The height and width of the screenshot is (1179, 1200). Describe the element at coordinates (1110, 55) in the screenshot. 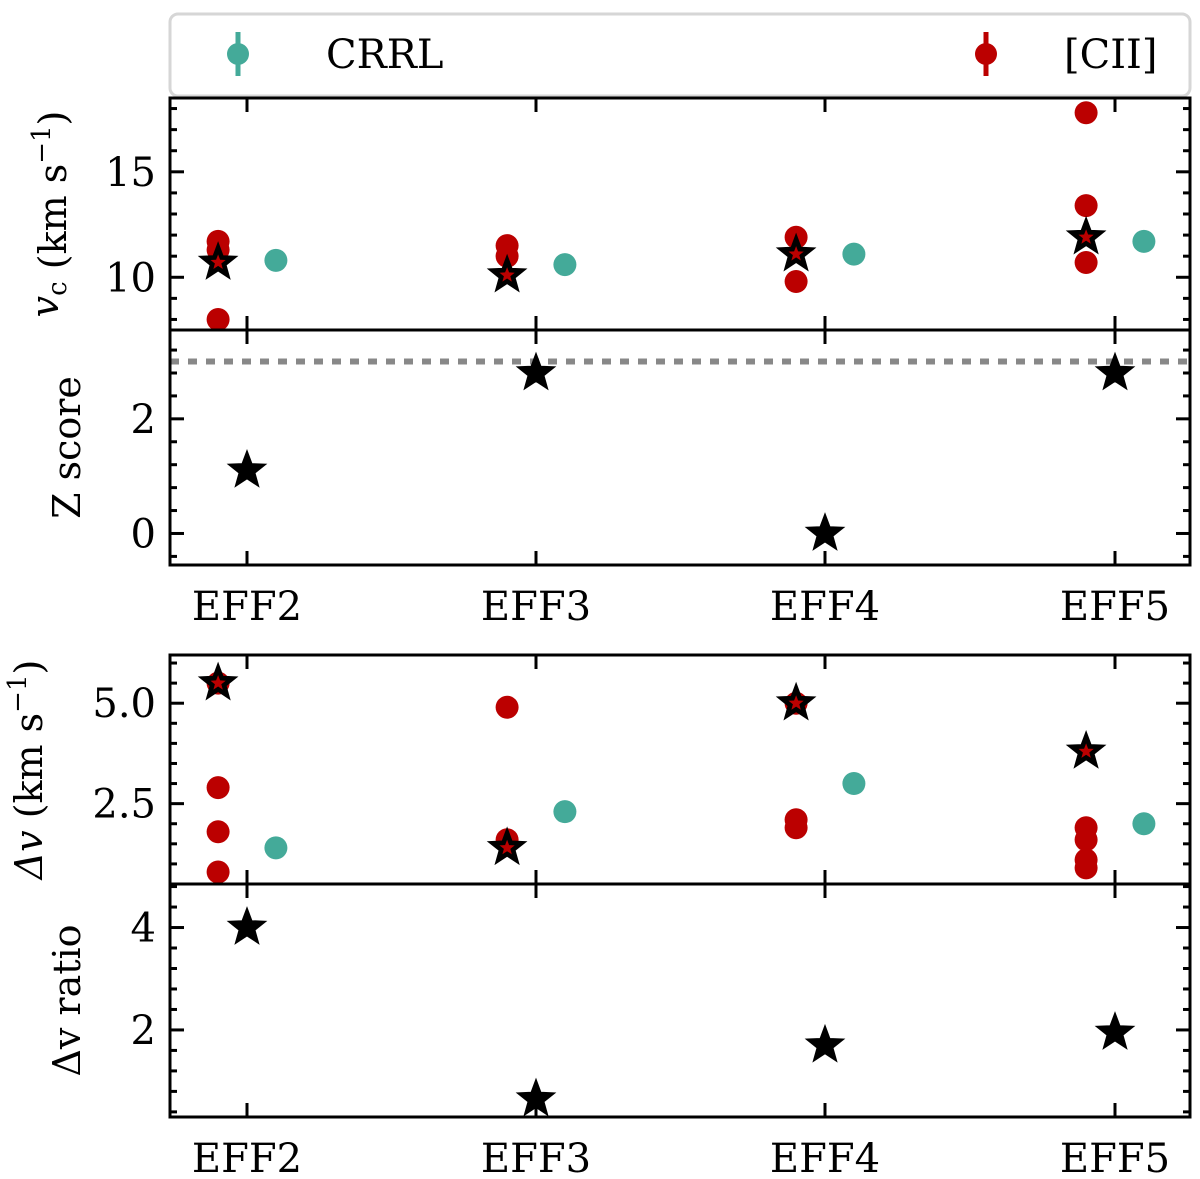

I see `legend-cii-label: [CII]` at that location.